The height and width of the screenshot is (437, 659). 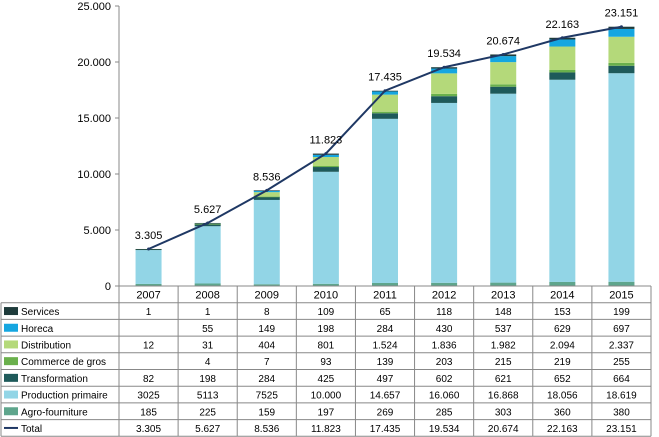 I want to click on table-cell: 18.056, so click(x=562, y=396).